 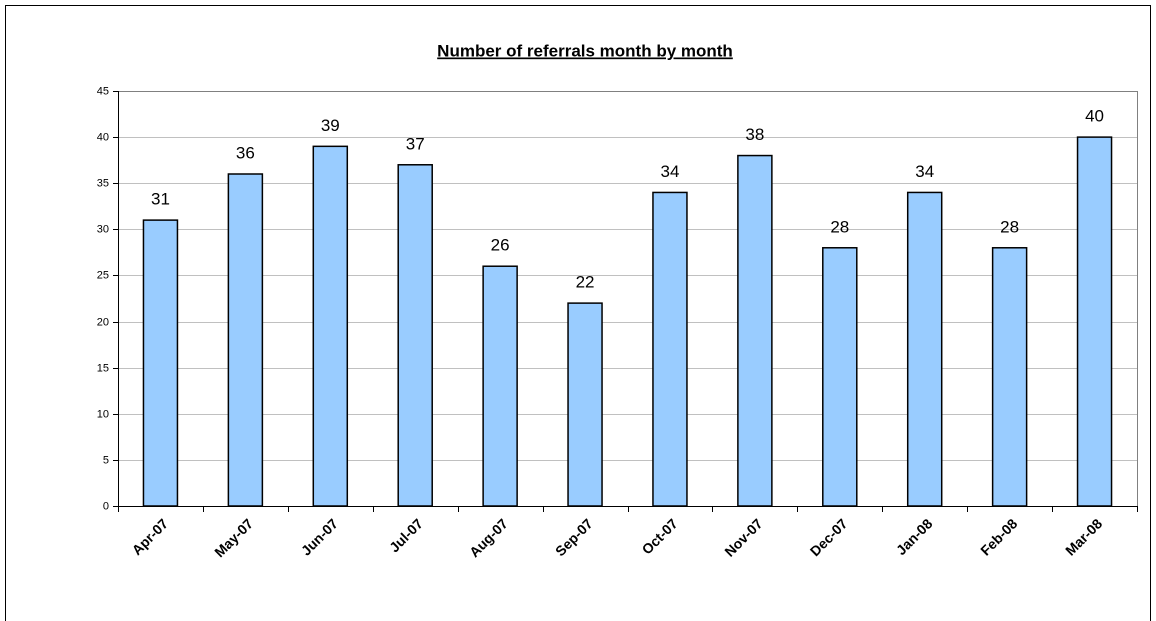 What do you see at coordinates (829, 537) in the screenshot?
I see `x-tick-label: Dec-07` at bounding box center [829, 537].